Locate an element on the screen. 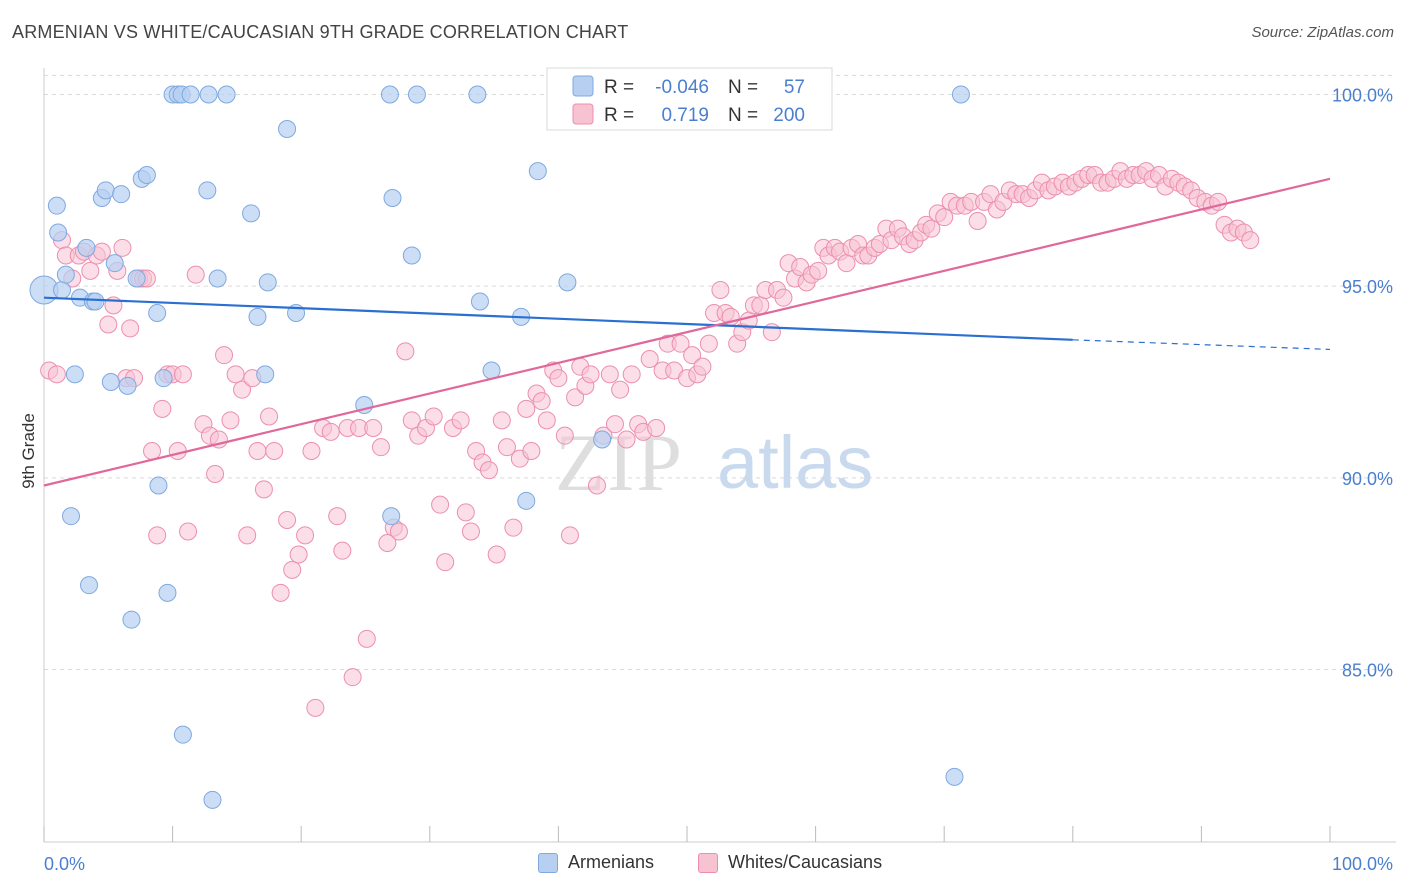  stats-legend-swatch is located at coordinates (583, 114).